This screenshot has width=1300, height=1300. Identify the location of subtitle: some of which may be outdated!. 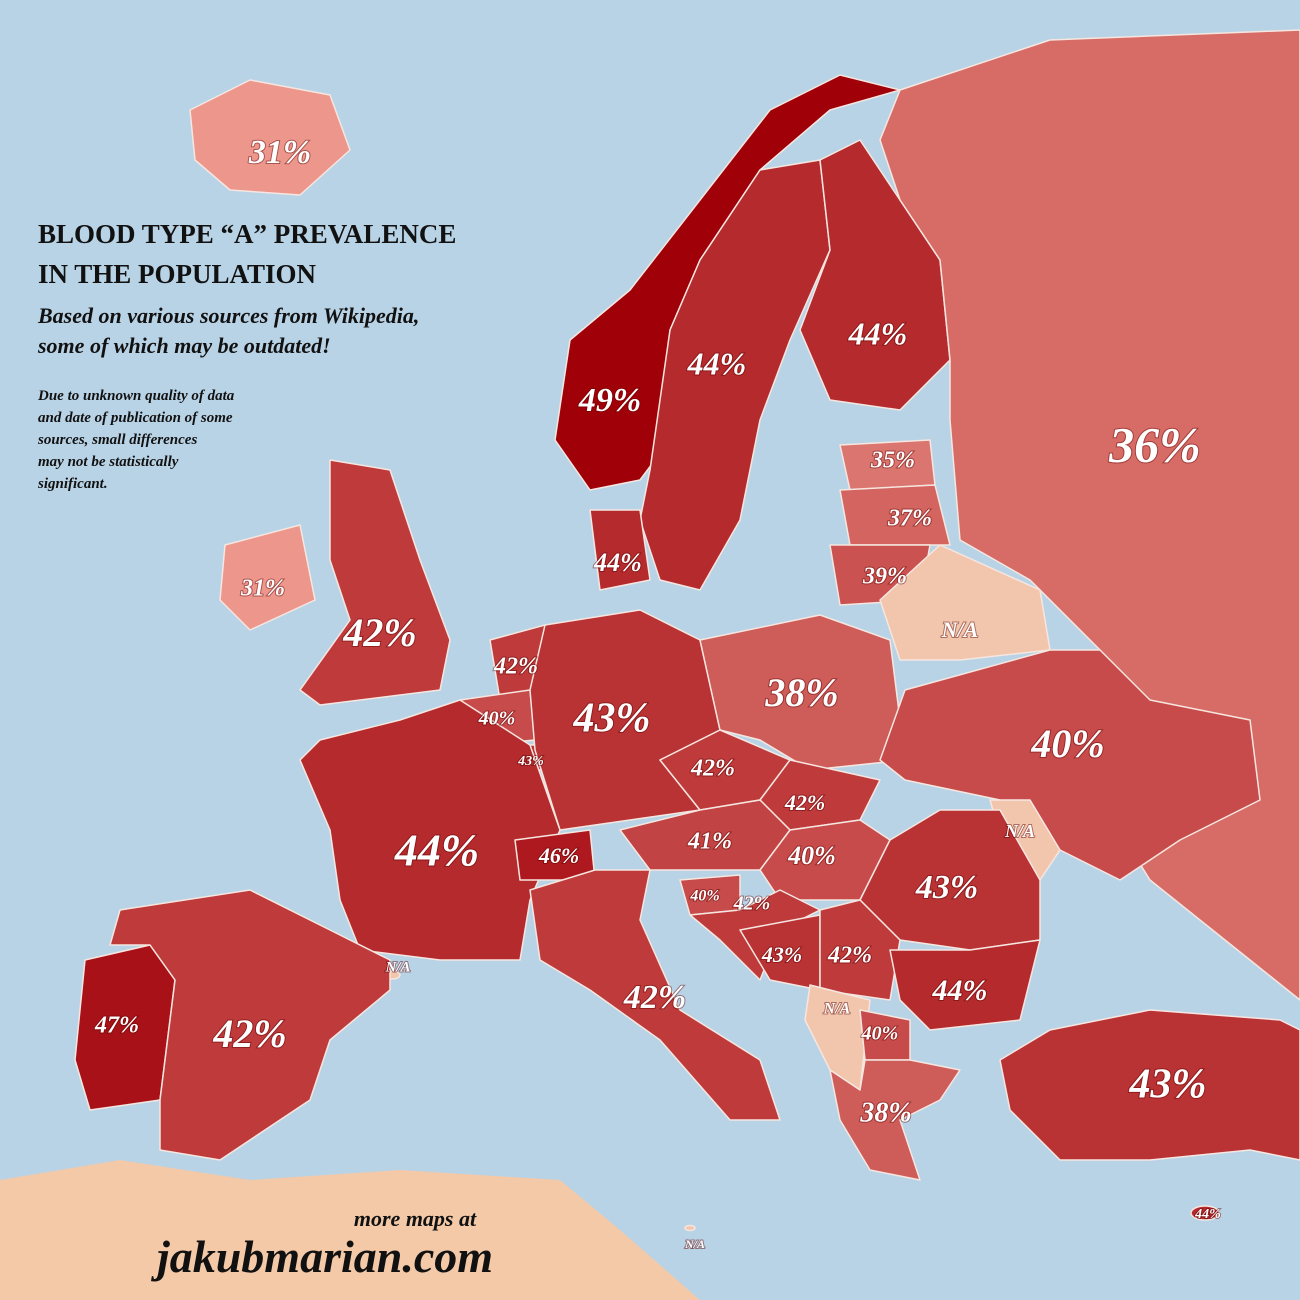
(184, 345).